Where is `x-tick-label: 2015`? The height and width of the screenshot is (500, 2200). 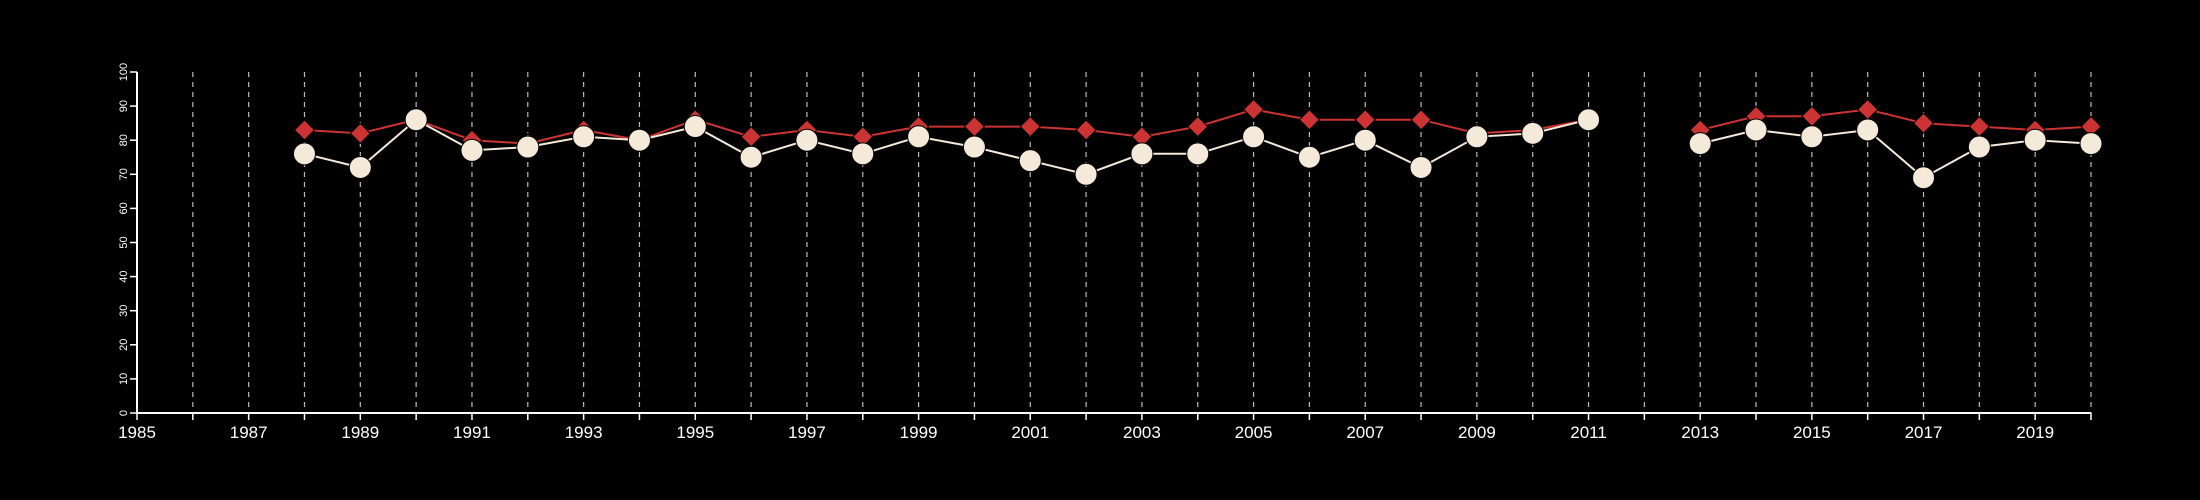
x-tick-label: 2015 is located at coordinates (1812, 432).